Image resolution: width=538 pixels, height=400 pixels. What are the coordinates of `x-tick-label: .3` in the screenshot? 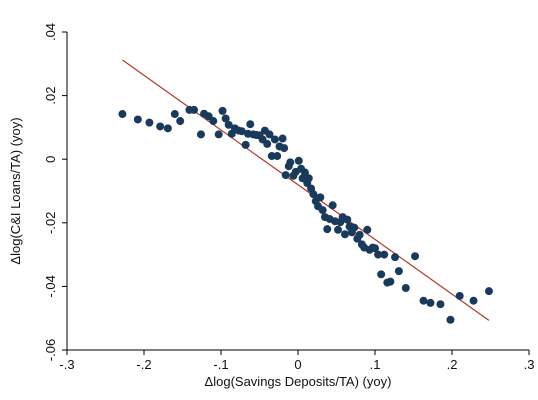 It's located at (529, 364).